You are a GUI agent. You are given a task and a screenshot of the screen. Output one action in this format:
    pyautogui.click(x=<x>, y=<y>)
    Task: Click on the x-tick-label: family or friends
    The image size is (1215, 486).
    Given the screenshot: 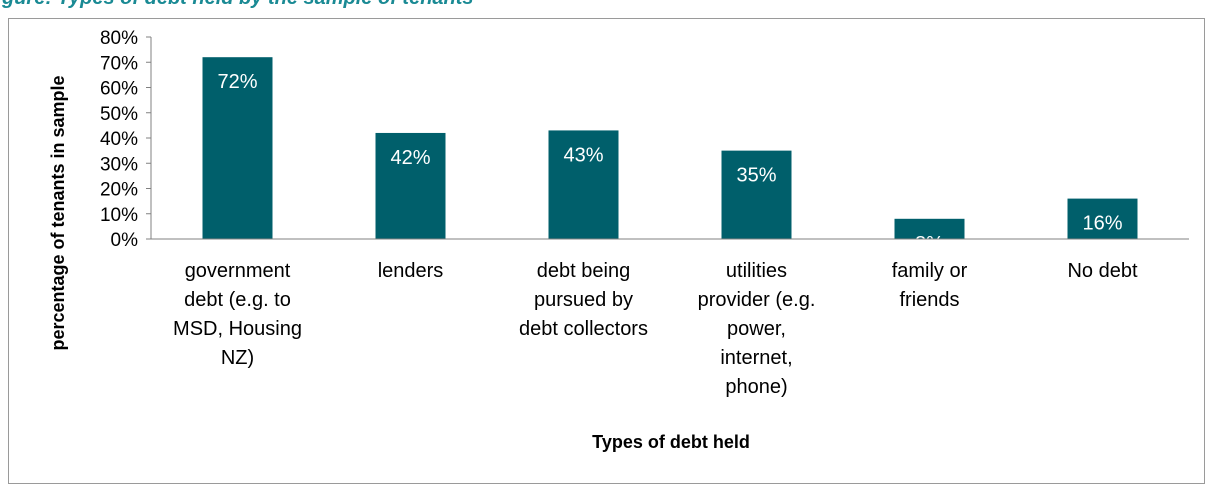 What is the action you would take?
    pyautogui.click(x=930, y=285)
    